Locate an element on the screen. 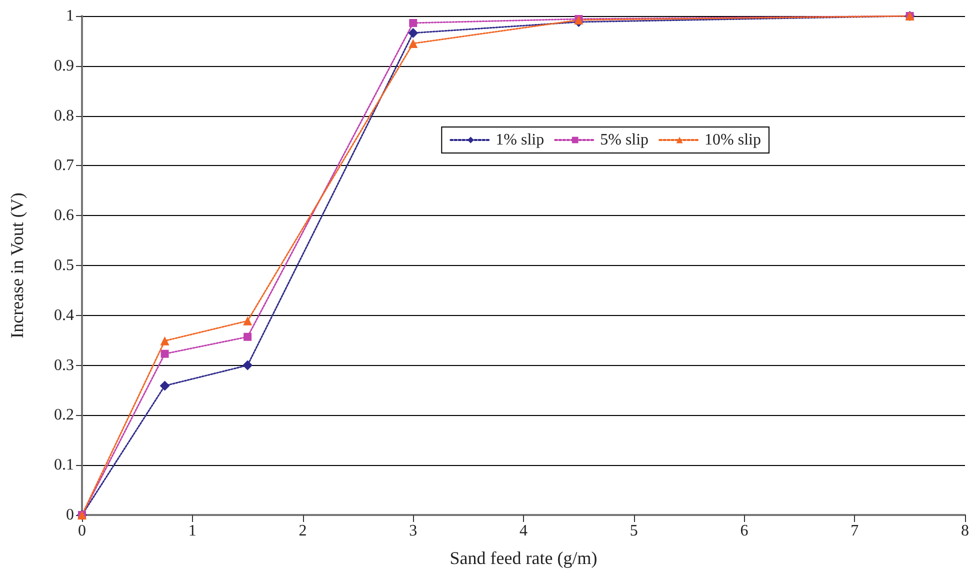  y-tick-label: 0.7 is located at coordinates (64, 165).